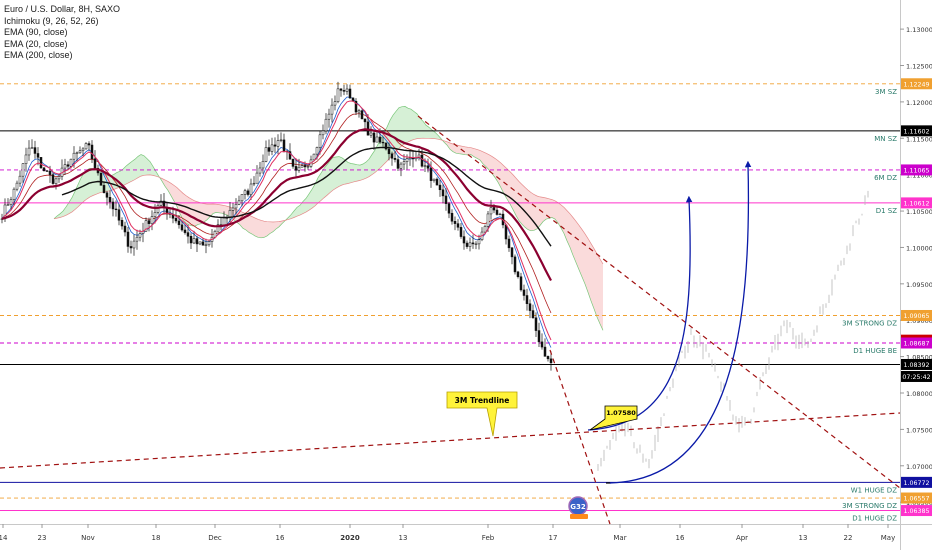  I want to click on price-tag-label: 1.06385, so click(916, 511).